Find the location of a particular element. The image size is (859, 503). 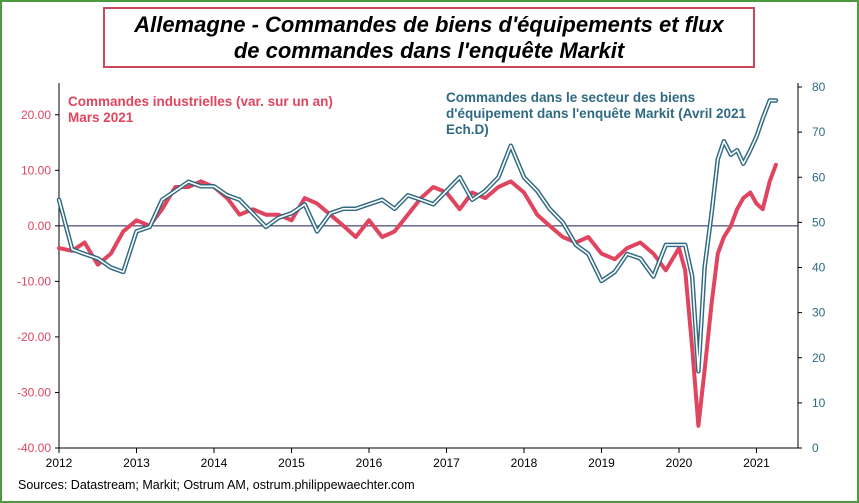

left-tick-label: -40.00 is located at coordinates (34, 448).